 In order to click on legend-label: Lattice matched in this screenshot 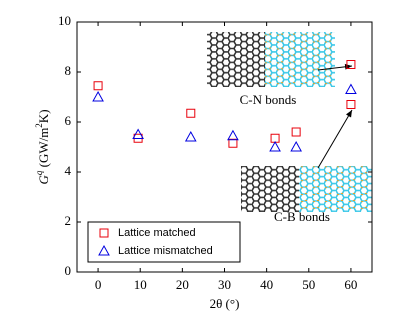, I will do `click(157, 233)`.